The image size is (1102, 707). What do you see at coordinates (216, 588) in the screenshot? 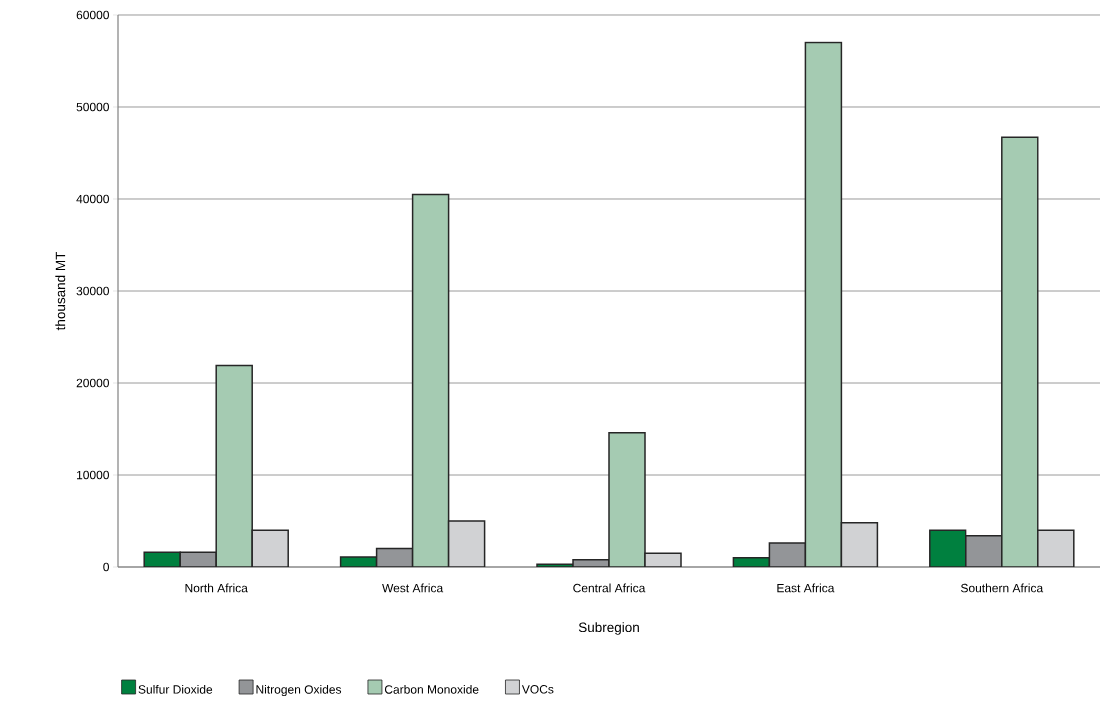
I see `x-tick-label: North Africa` at bounding box center [216, 588].